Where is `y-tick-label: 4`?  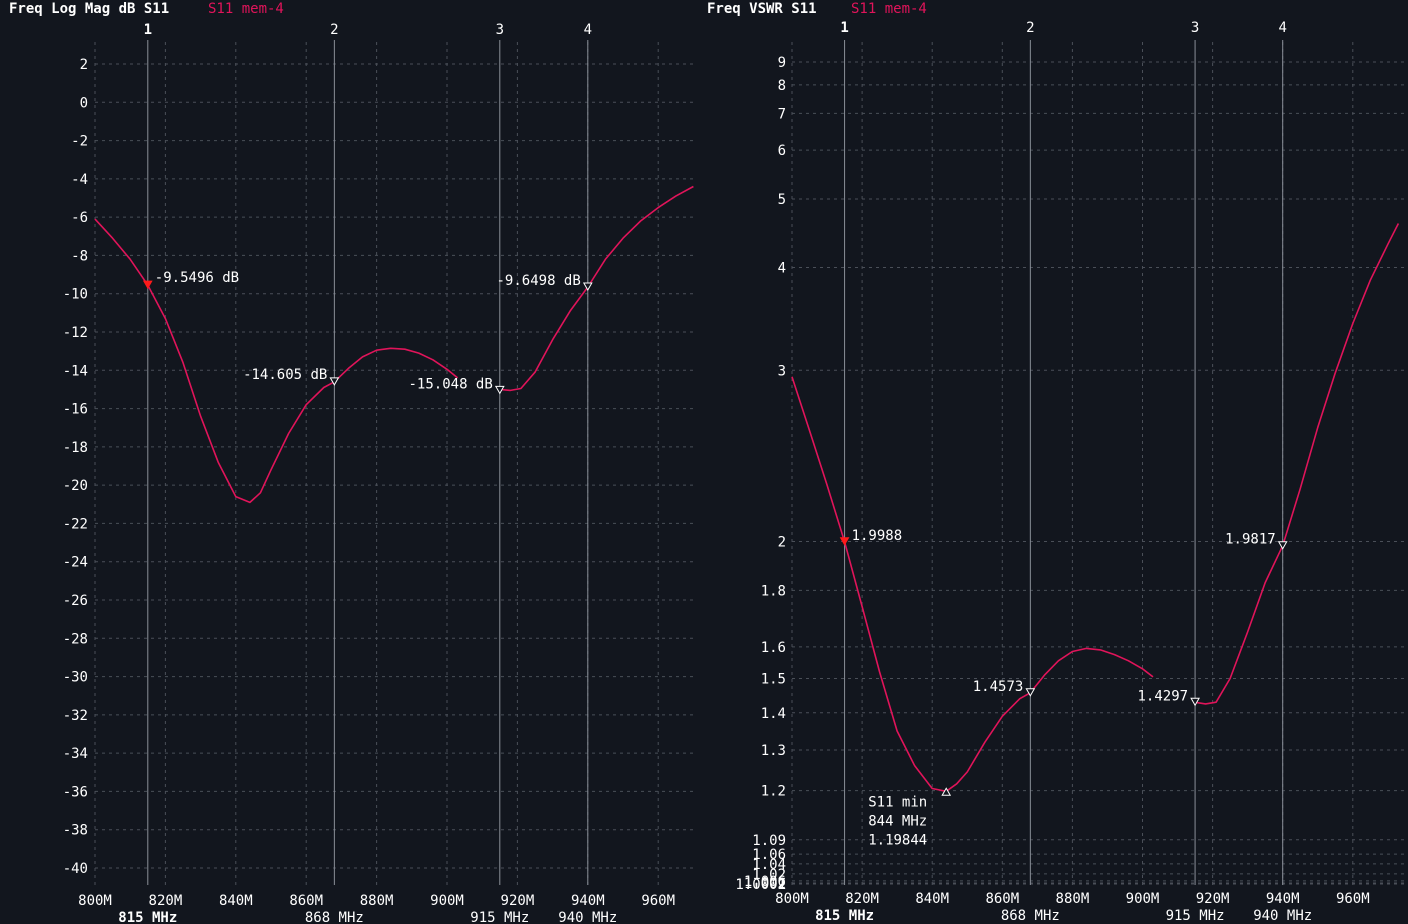 y-tick-label: 4 is located at coordinates (782, 269).